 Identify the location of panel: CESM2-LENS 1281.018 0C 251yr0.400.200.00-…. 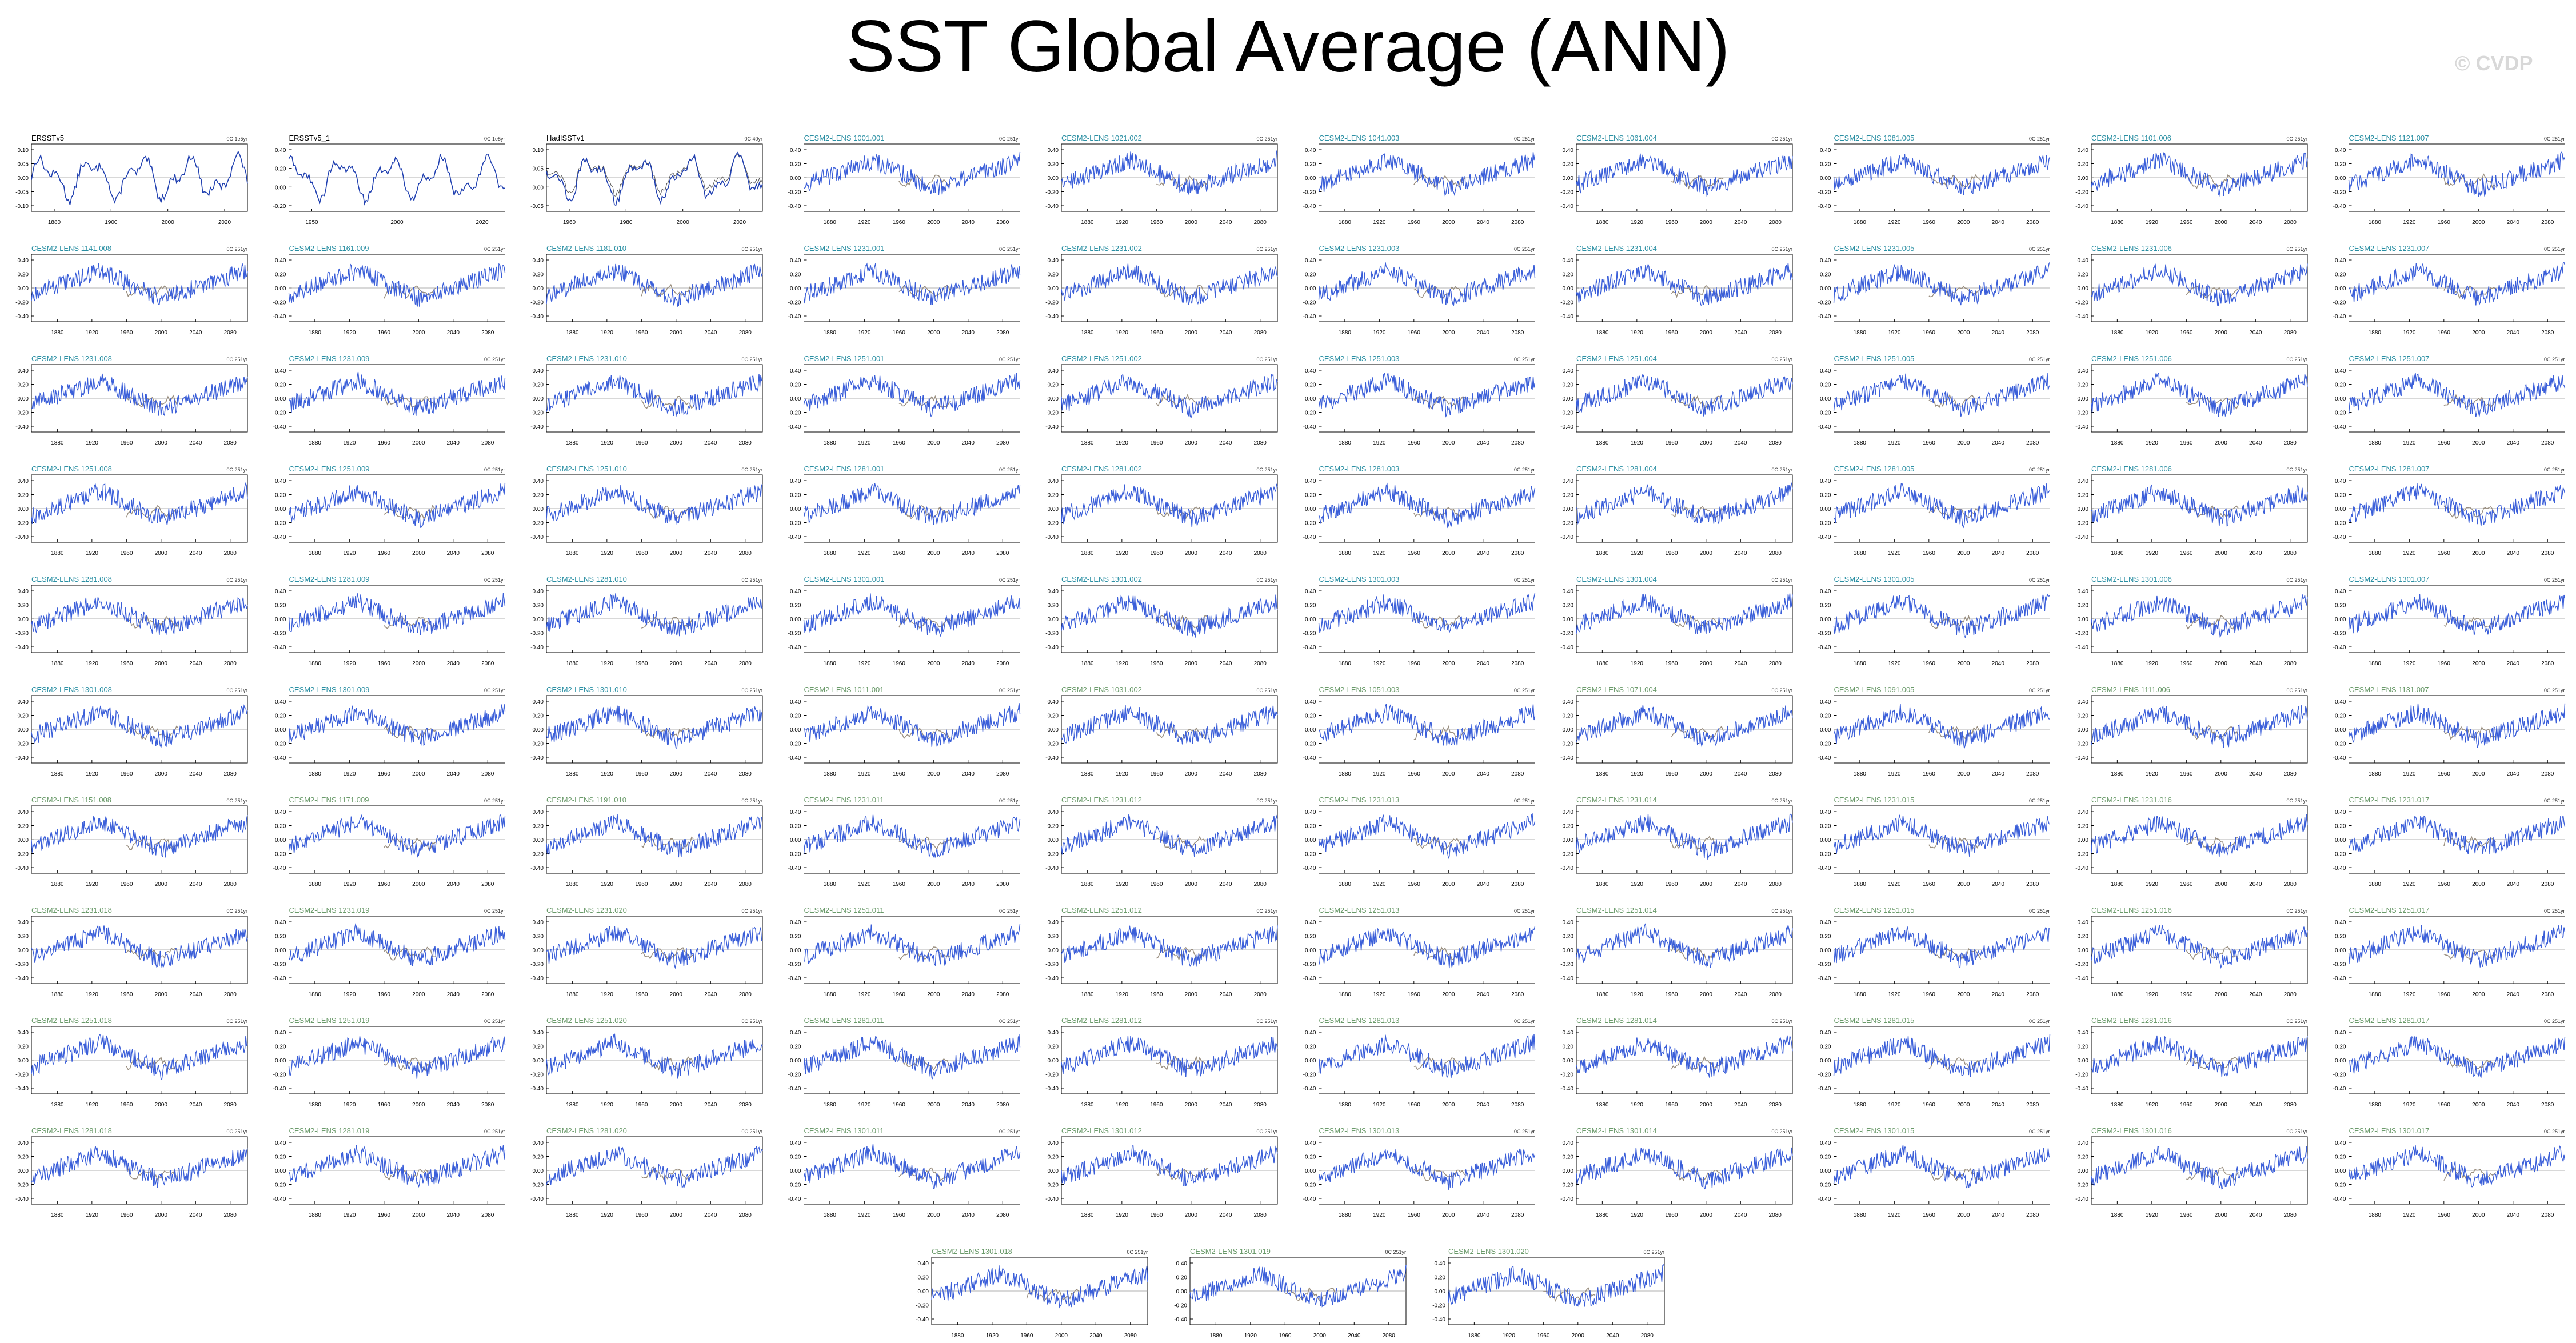
(131, 1172).